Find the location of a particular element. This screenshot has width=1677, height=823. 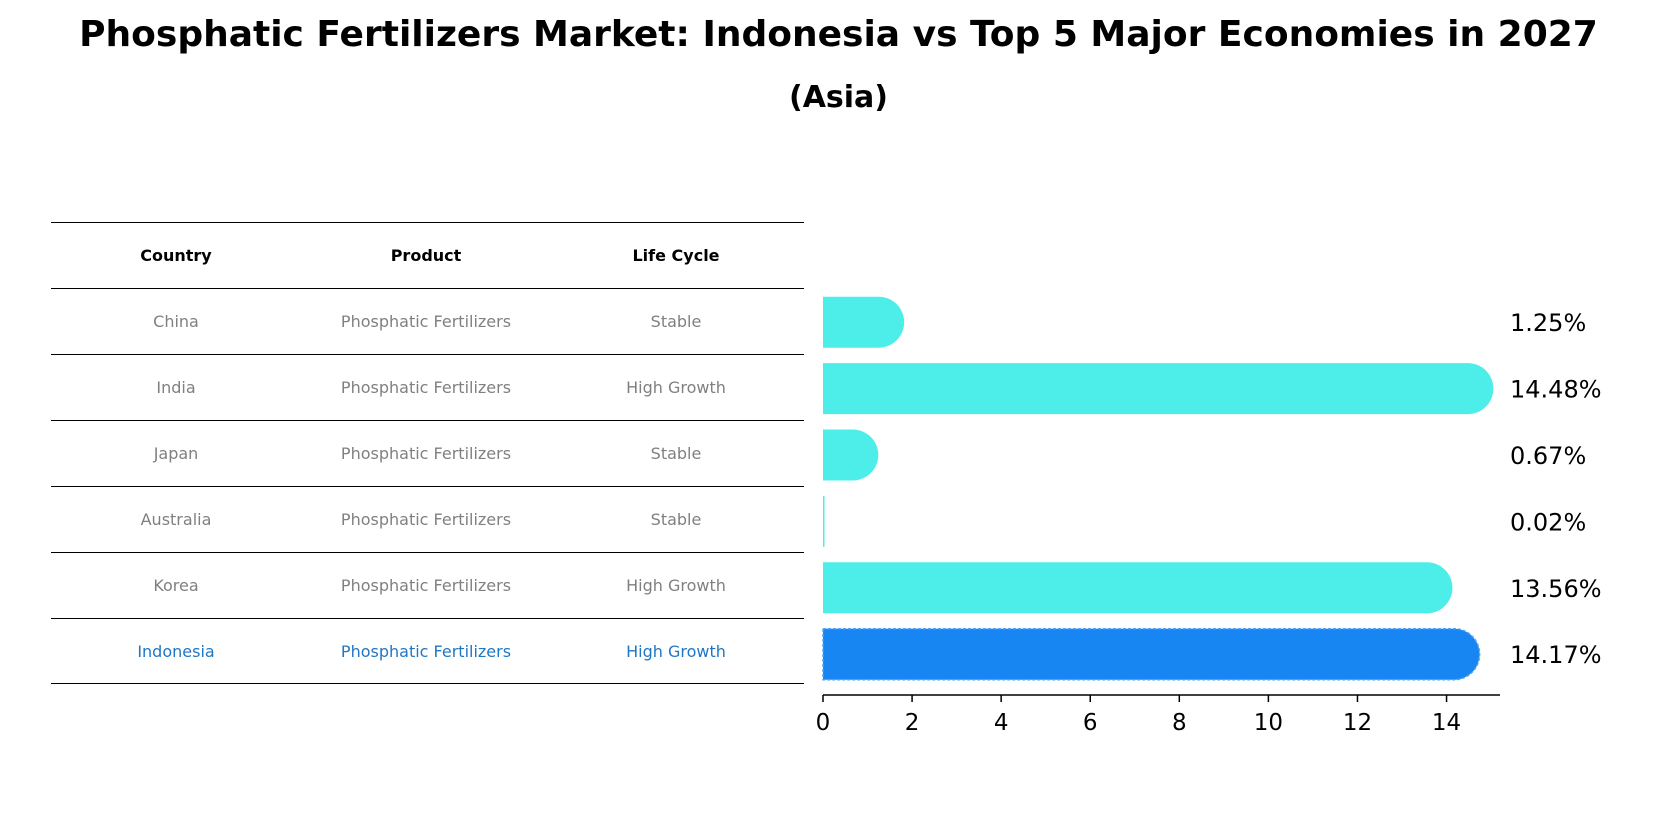

country-cell: China is located at coordinates (176, 321).